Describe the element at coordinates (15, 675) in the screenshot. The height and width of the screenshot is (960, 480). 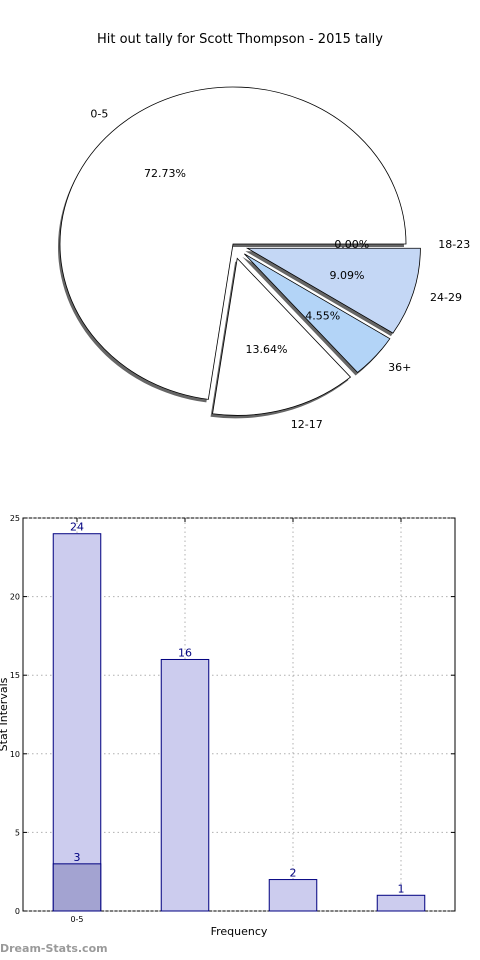
I see `y-tick-label: 15` at that location.